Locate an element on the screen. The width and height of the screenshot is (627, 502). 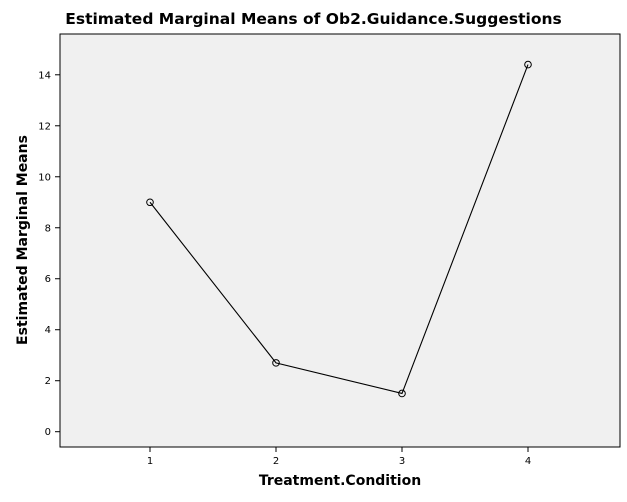
x-tick-label: 4 is located at coordinates (528, 461).